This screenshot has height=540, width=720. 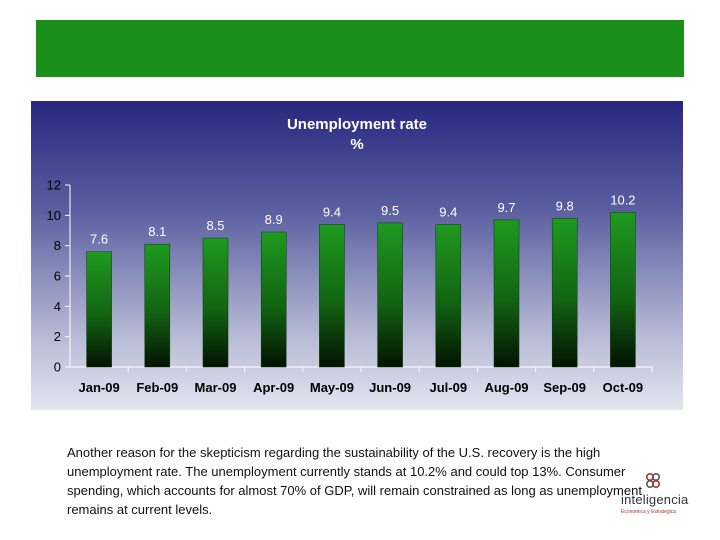 I want to click on value-label: 9.7, so click(x=506, y=207).